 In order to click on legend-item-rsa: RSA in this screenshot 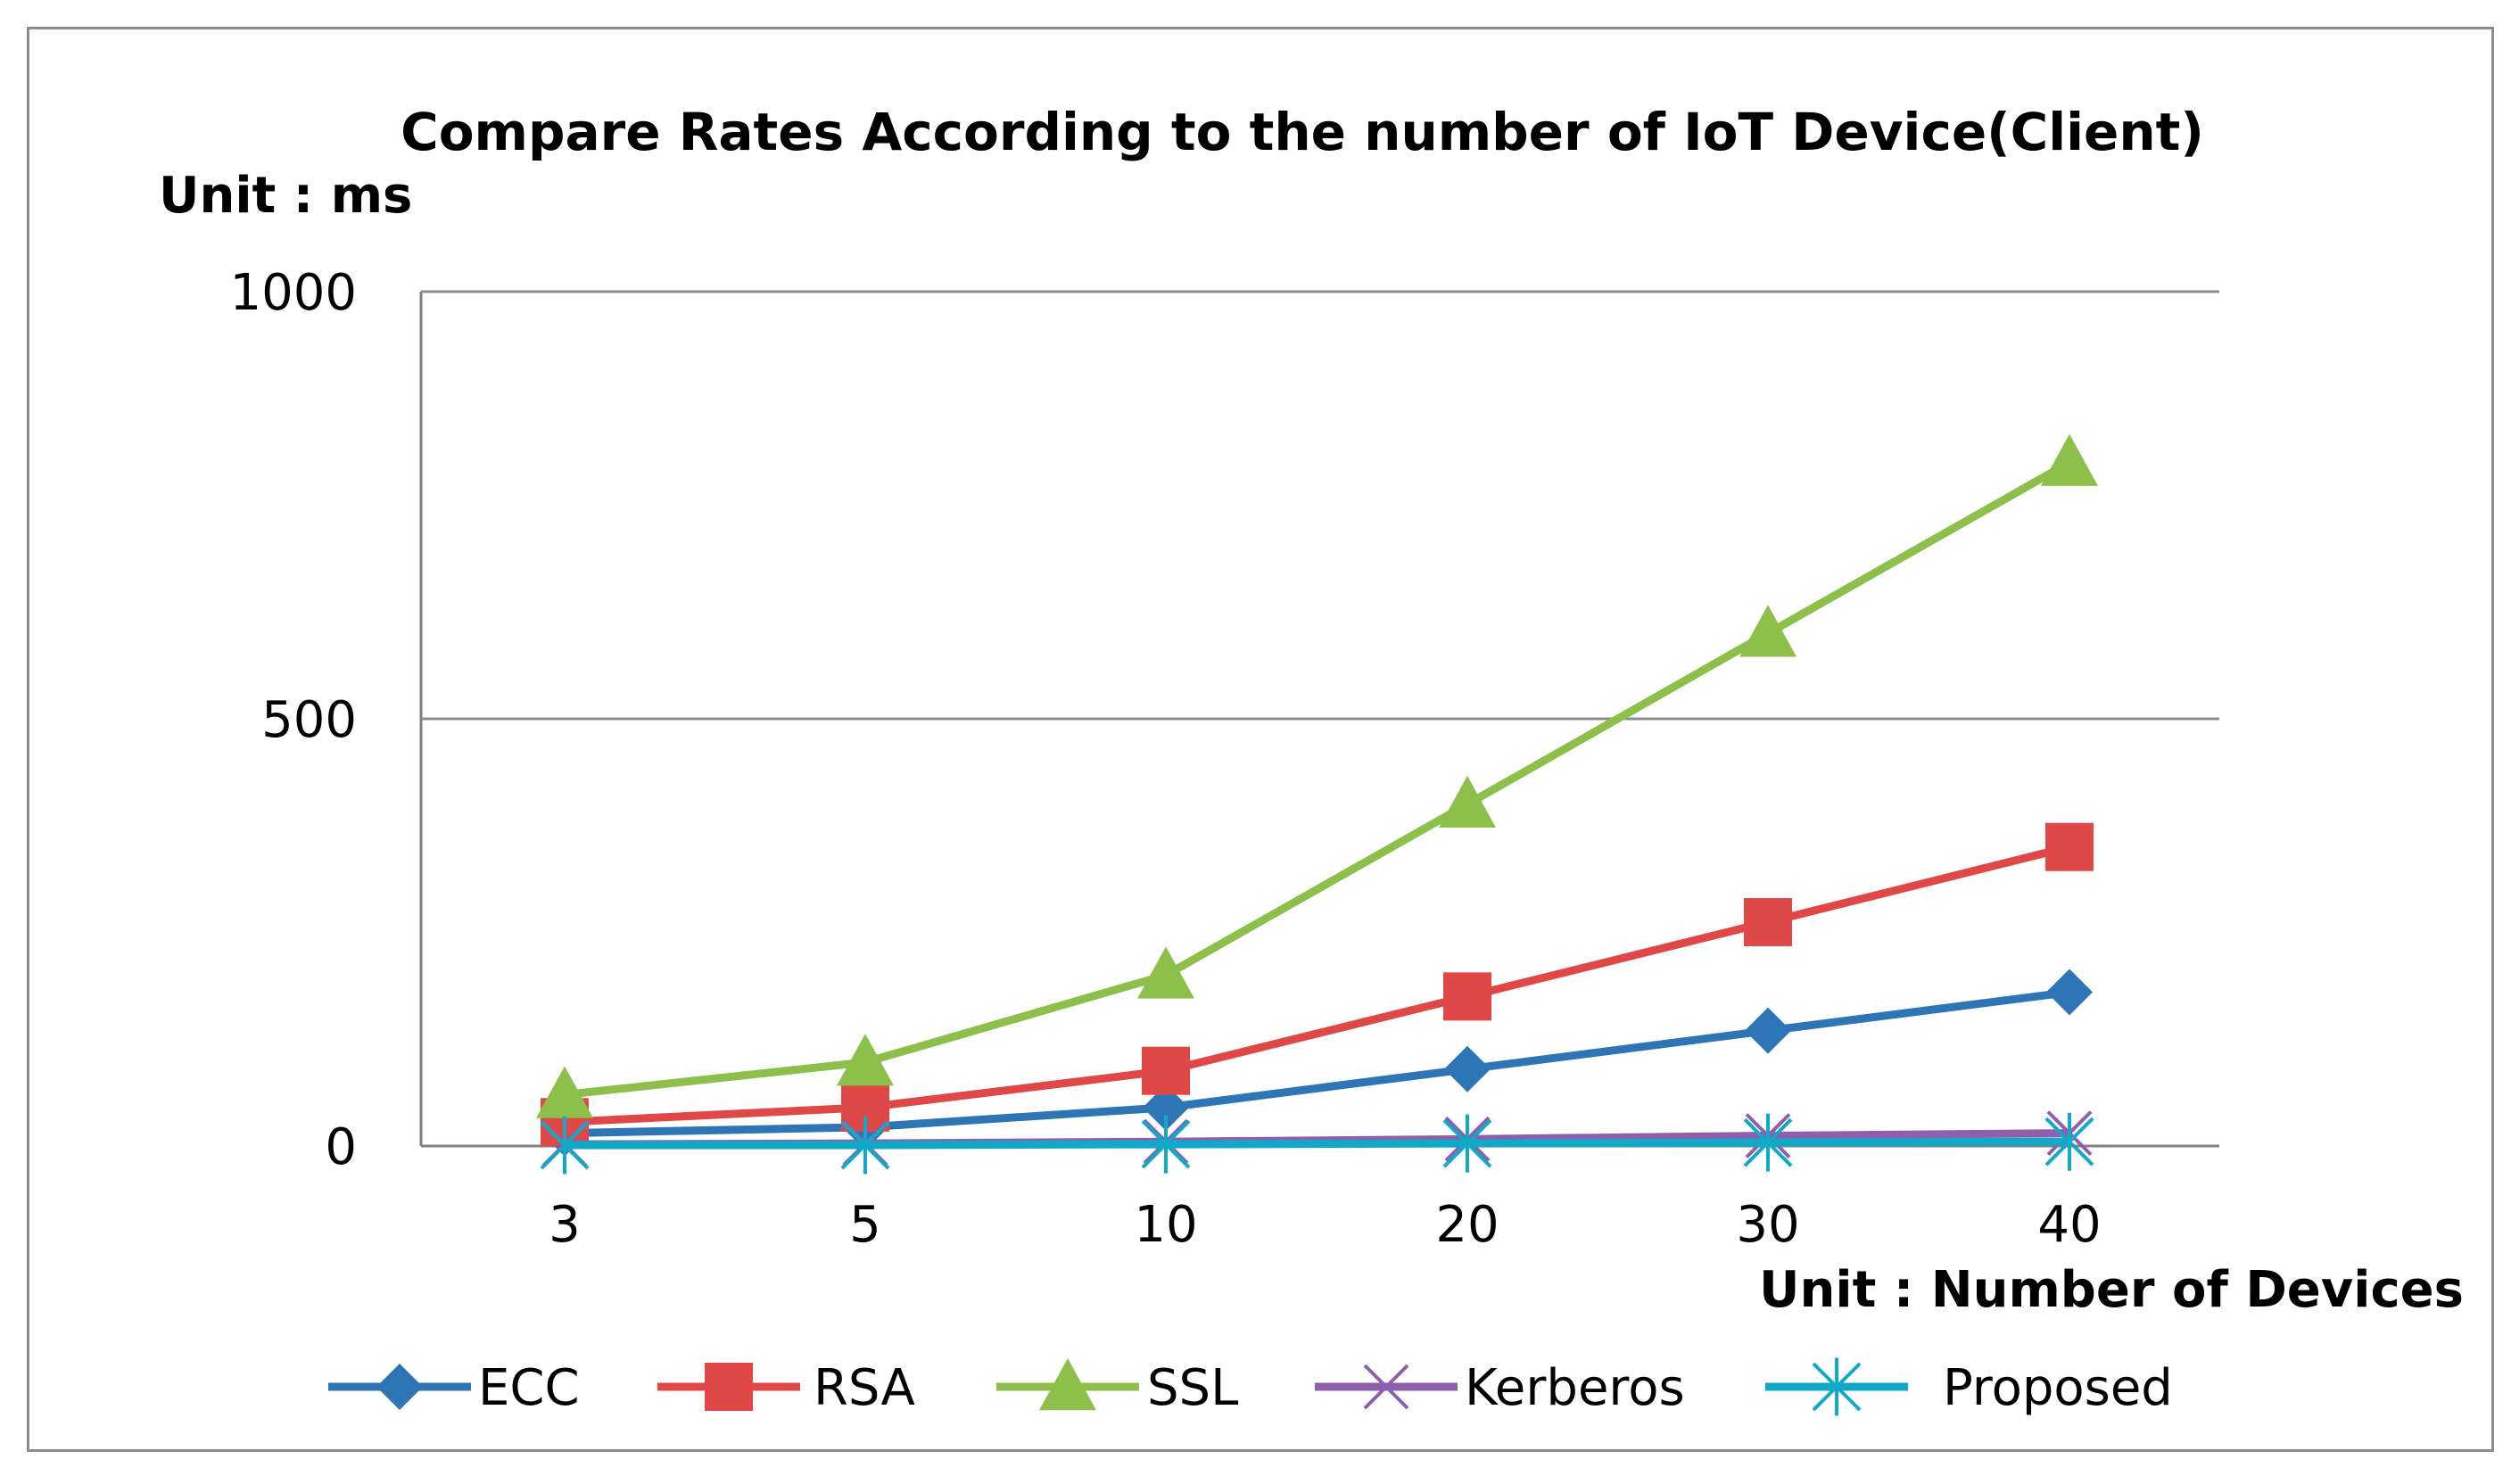, I will do `click(786, 1388)`.